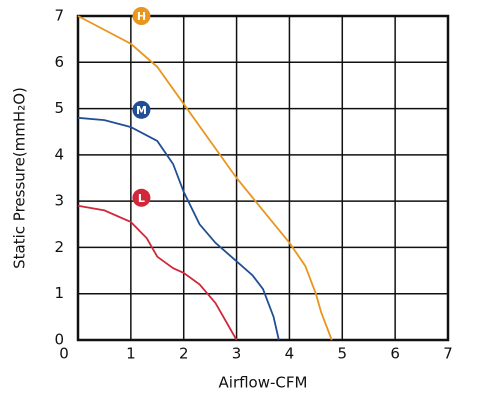 The width and height of the screenshot is (485, 400). I want to click on y-tick-label: 4, so click(59, 154).